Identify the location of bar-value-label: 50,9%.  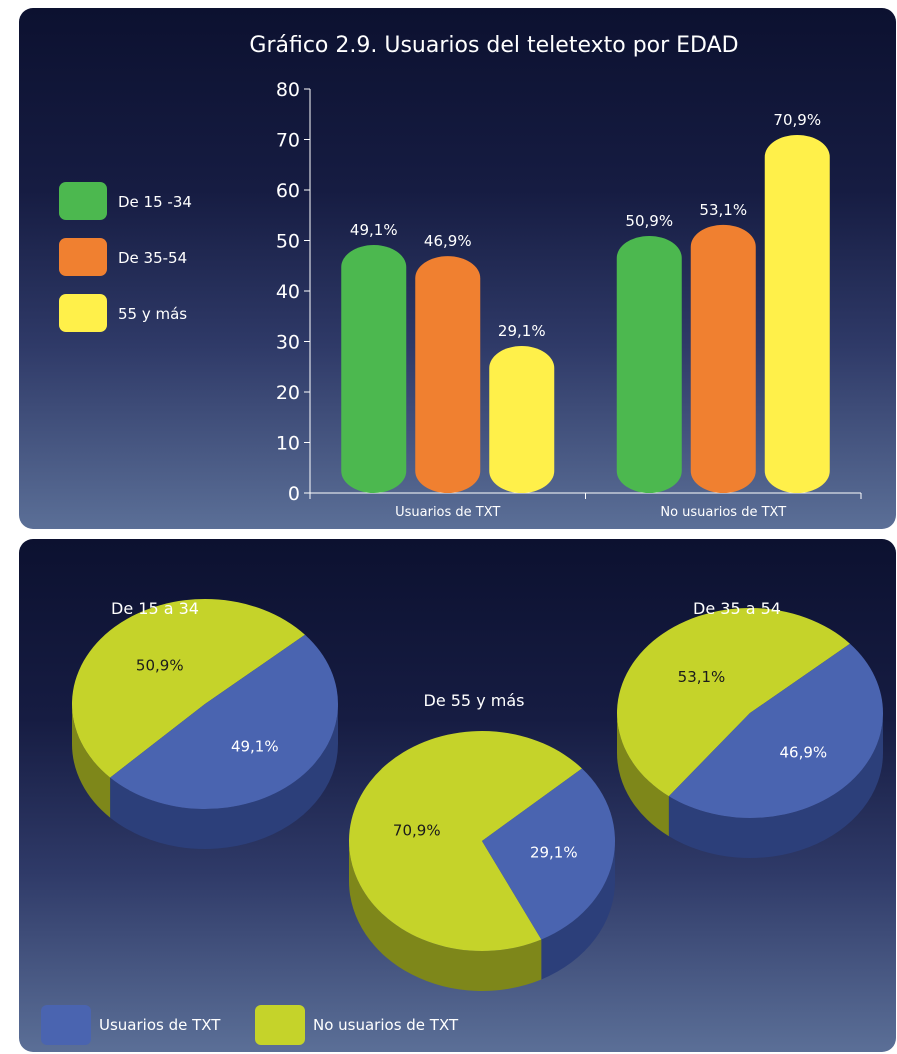
(649, 221).